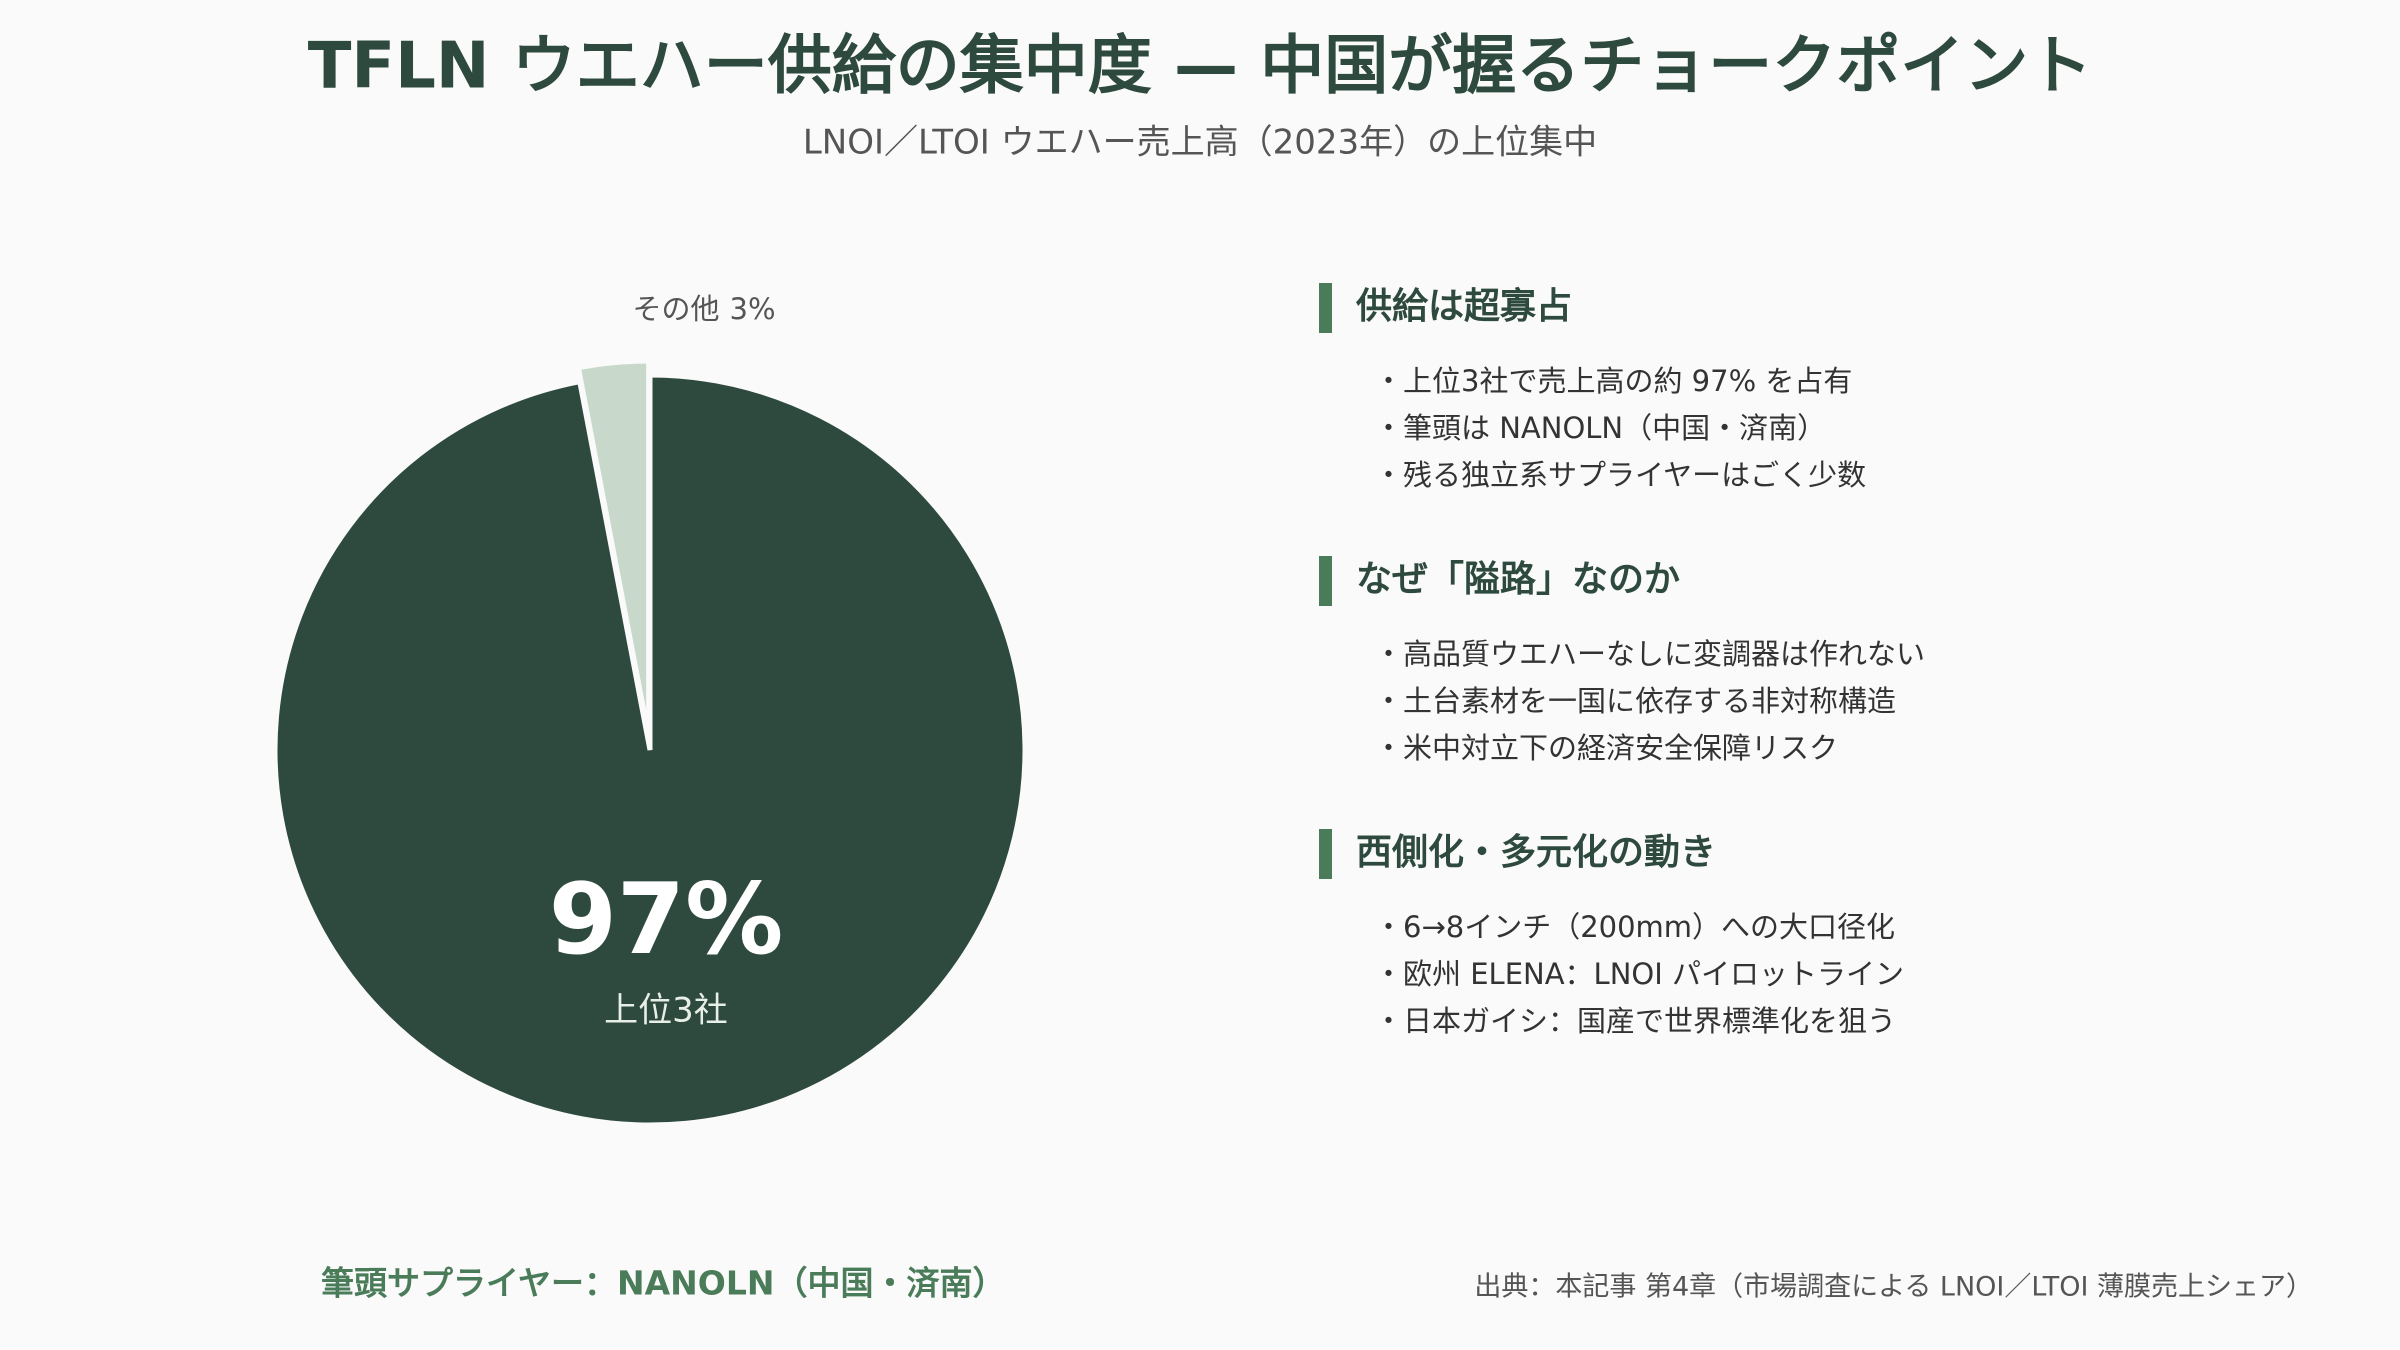 Image resolution: width=2400 pixels, height=1350 pixels. Describe the element at coordinates (613, 547) in the screenshot. I see `pie-slice` at that location.